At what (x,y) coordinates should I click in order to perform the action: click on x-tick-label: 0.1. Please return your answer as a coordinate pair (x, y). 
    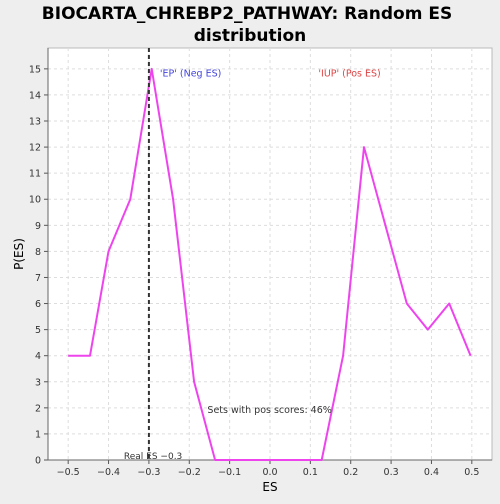
    Looking at the image, I should click on (310, 472).